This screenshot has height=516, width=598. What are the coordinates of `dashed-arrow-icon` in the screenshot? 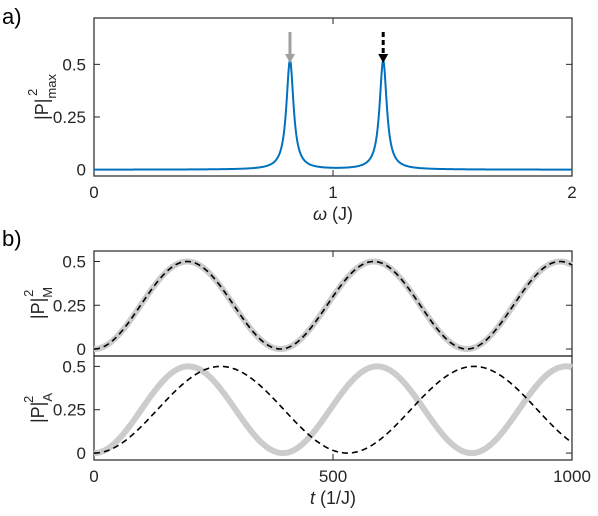 It's located at (383, 47).